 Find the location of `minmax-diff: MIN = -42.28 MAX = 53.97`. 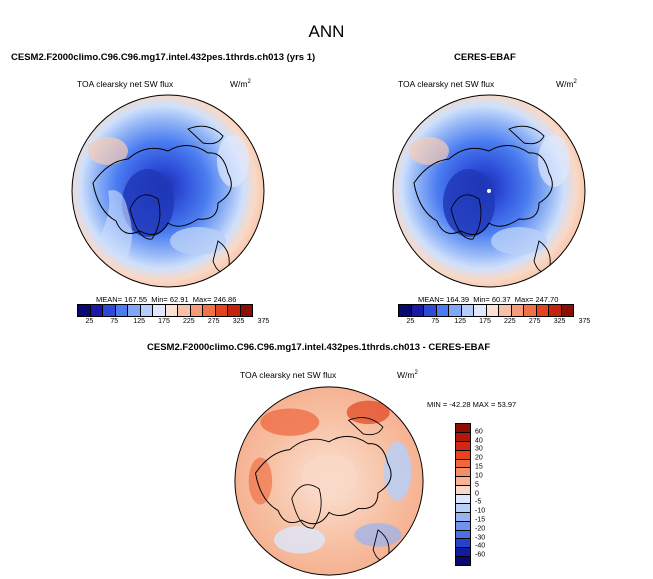

minmax-diff: MIN = -42.28 MAX = 53.97 is located at coordinates (472, 404).